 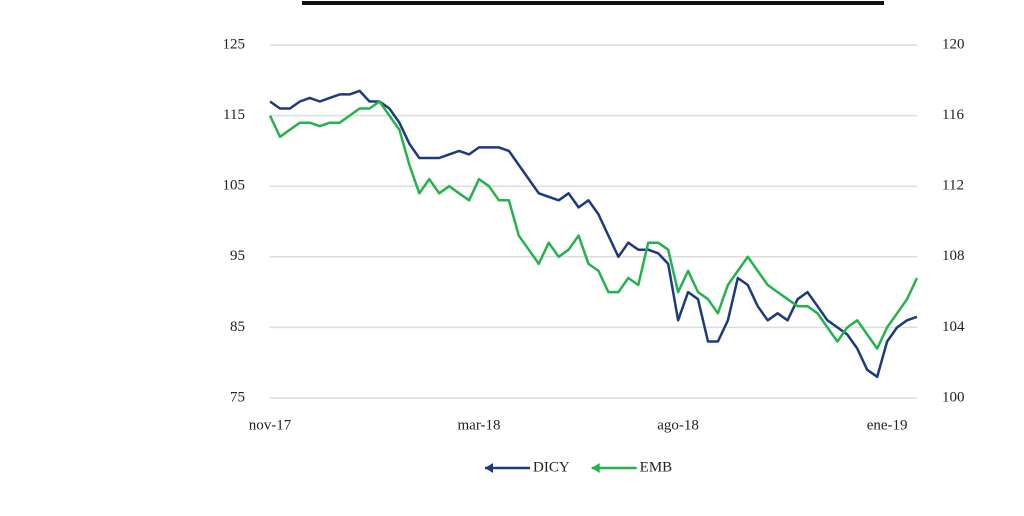 I want to click on y-tick-label: 75, so click(x=237, y=397).